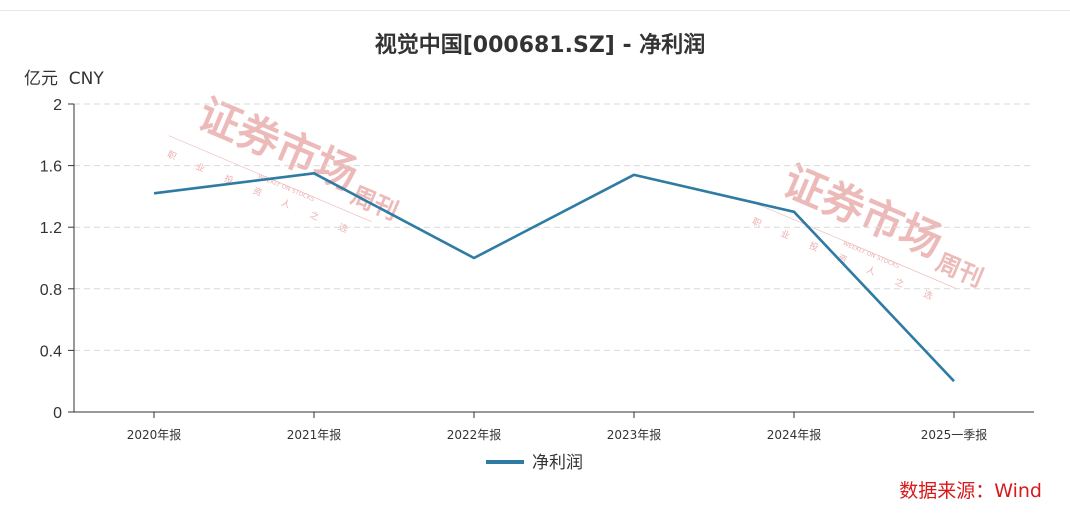 This screenshot has height=516, width=1070. Describe the element at coordinates (314, 434) in the screenshot. I see `x-tick-label: 2021年报` at that location.